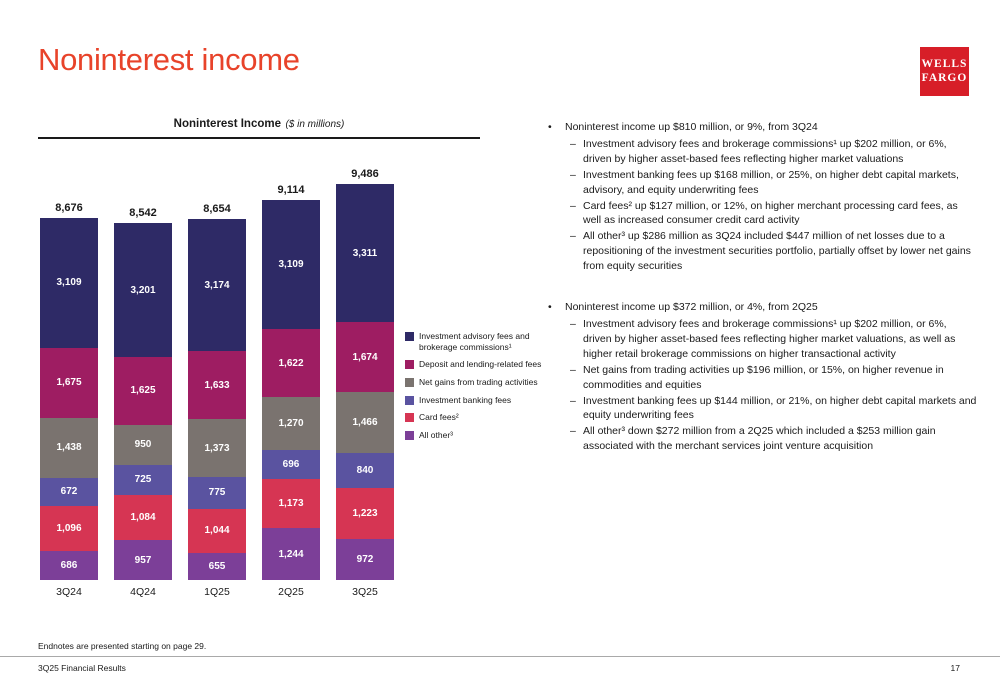 The width and height of the screenshot is (1000, 685). I want to click on bar-segment: 1,625, so click(143, 391).